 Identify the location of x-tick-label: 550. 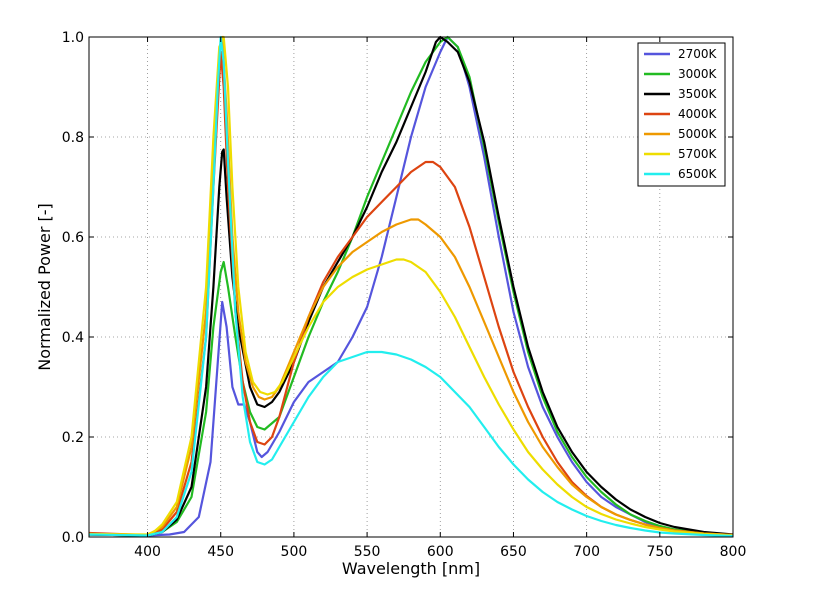
(367, 552).